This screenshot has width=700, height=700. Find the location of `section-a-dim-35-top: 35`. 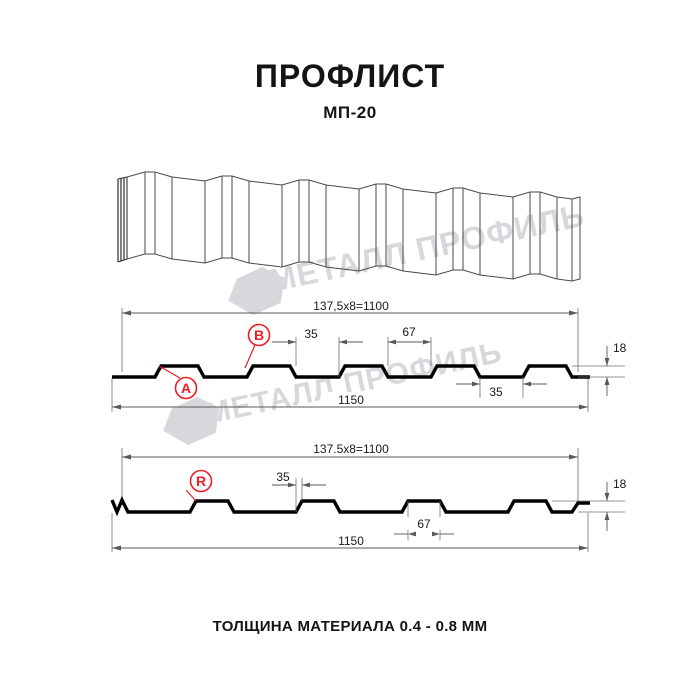

section-a-dim-35-top: 35 is located at coordinates (317, 352).